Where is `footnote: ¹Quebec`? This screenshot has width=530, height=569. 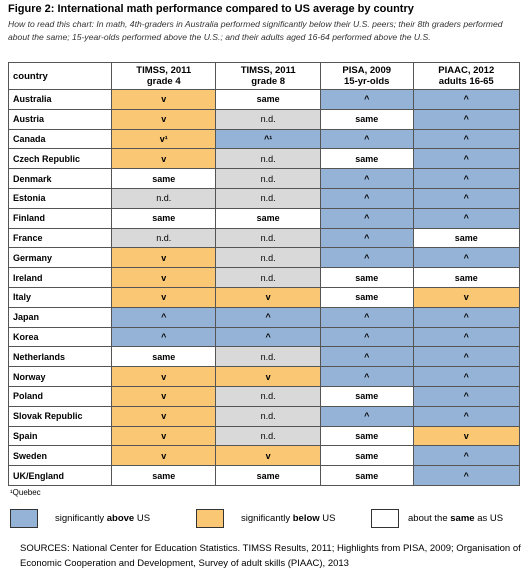 footnote: ¹Quebec is located at coordinates (25, 492).